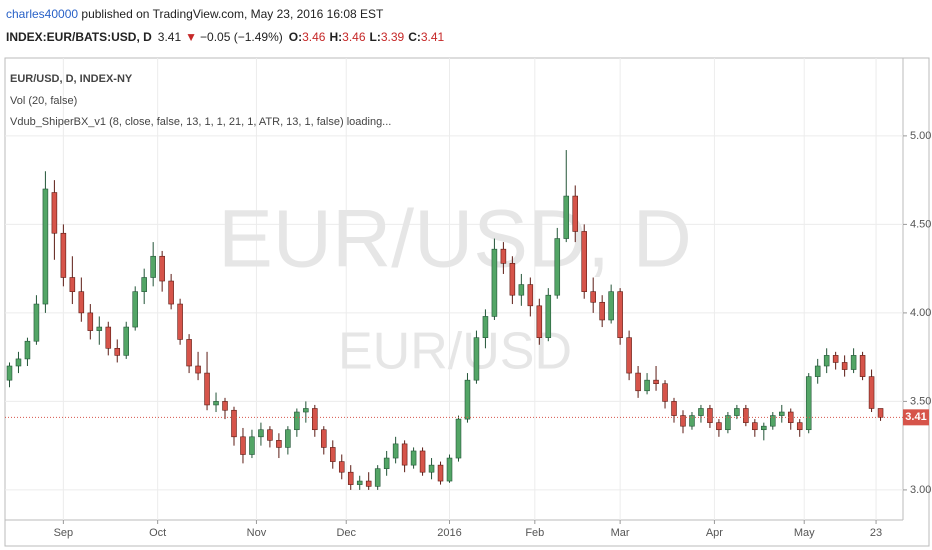 The width and height of the screenshot is (932, 550). What do you see at coordinates (620, 533) in the screenshot?
I see `x-tick-label: Mar` at bounding box center [620, 533].